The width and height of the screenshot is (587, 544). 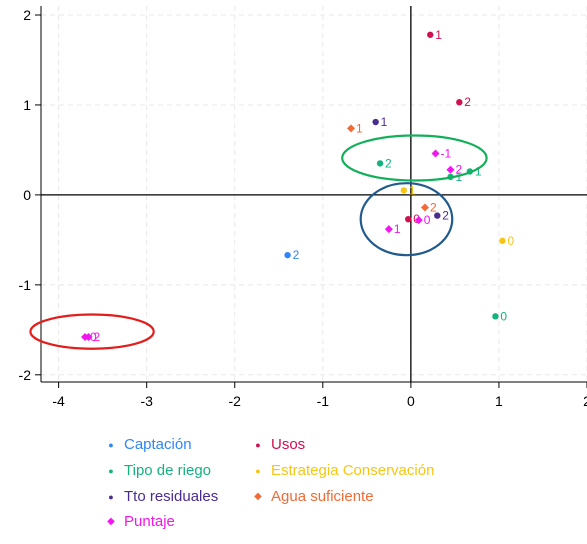 What do you see at coordinates (158, 444) in the screenshot?
I see `legend-label: Captación` at bounding box center [158, 444].